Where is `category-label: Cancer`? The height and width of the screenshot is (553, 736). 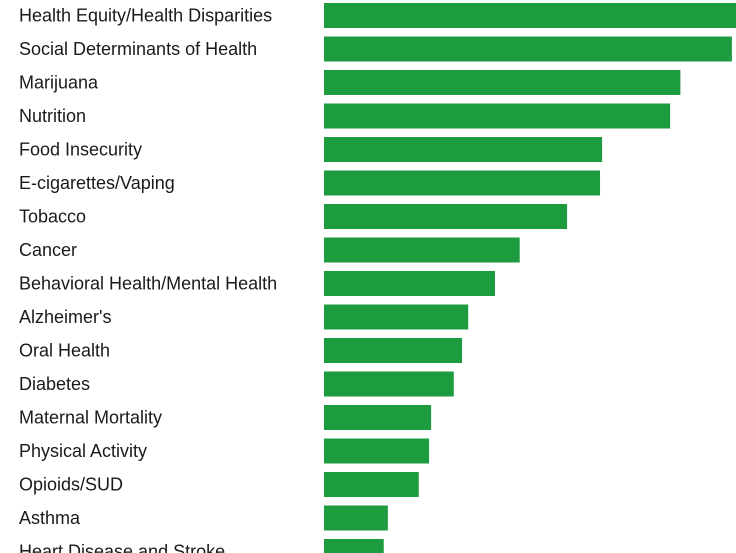
category-label: Cancer is located at coordinates (48, 250).